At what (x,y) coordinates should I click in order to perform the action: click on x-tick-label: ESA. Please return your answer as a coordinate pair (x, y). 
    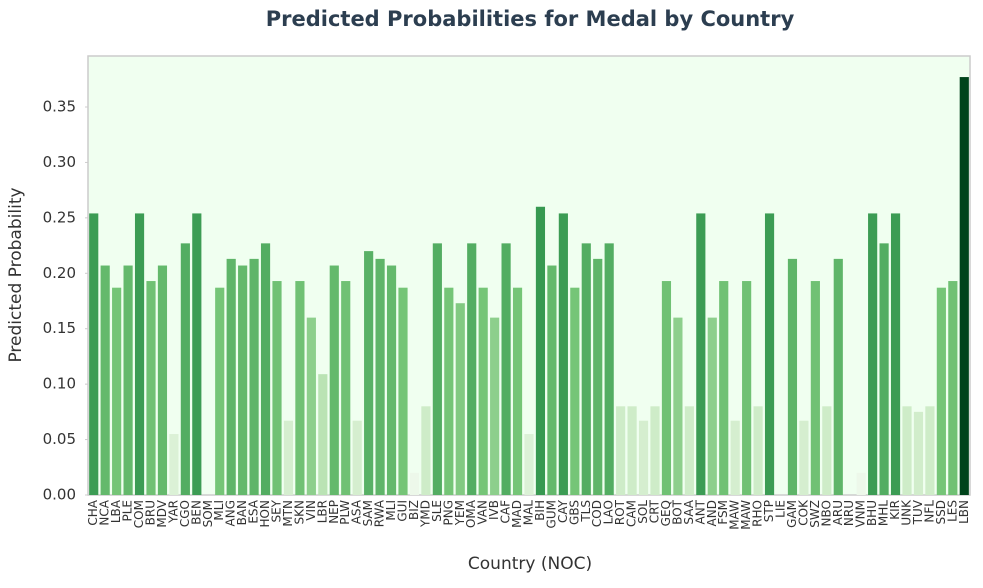
    Looking at the image, I should click on (254, 511).